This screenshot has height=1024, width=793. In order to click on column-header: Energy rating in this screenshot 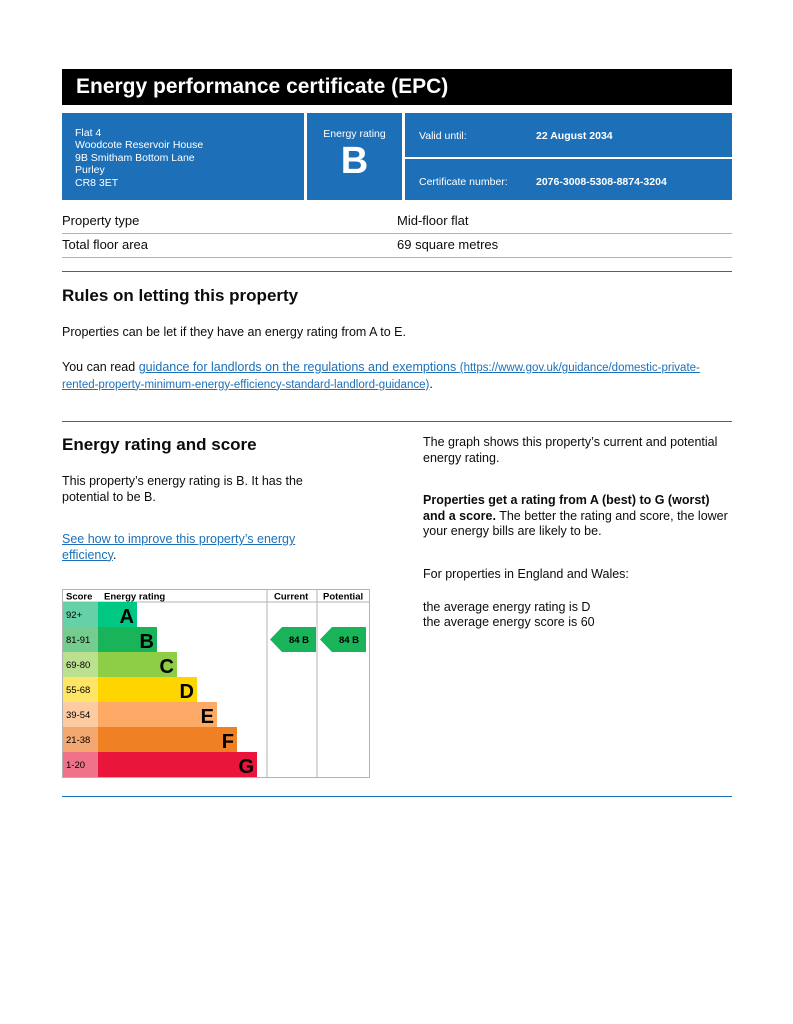, I will do `click(134, 597)`.